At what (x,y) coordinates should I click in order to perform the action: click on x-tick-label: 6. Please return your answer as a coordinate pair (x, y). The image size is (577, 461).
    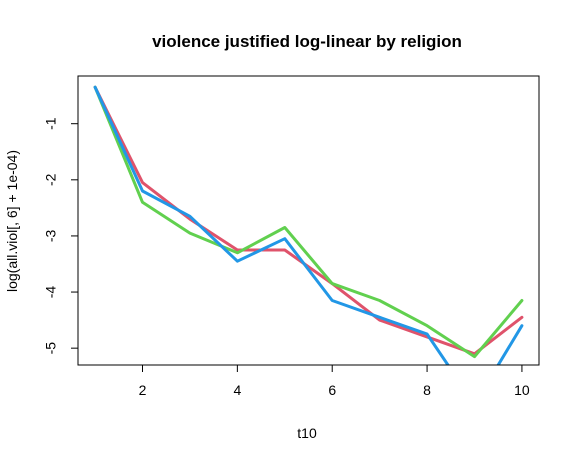
    Looking at the image, I should click on (332, 390).